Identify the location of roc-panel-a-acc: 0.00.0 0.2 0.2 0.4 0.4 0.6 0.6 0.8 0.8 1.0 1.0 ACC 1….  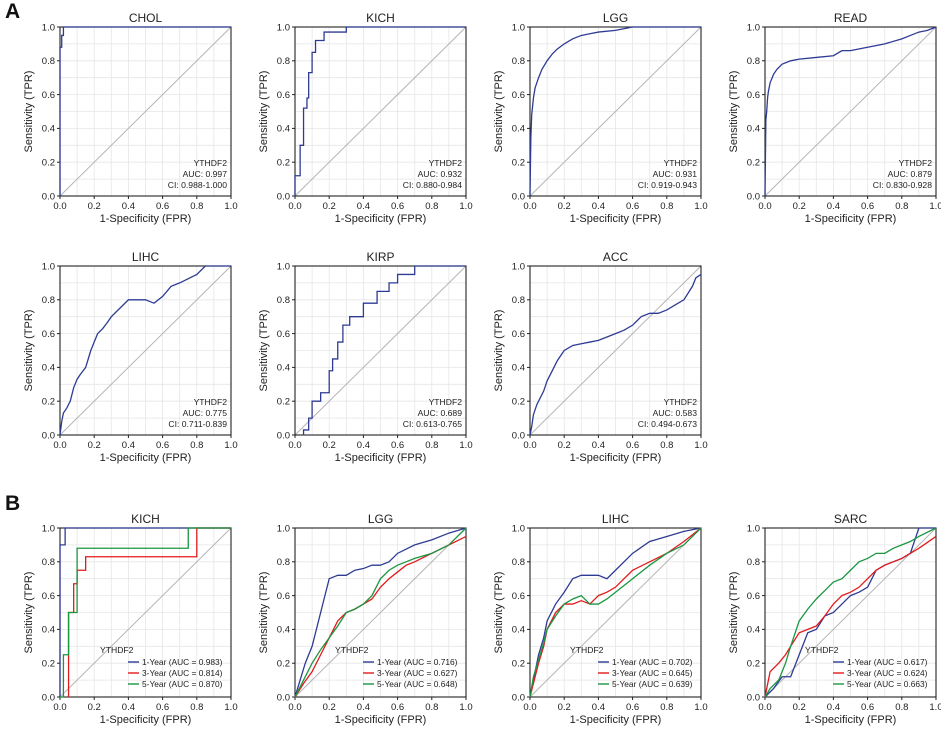
(600, 357).